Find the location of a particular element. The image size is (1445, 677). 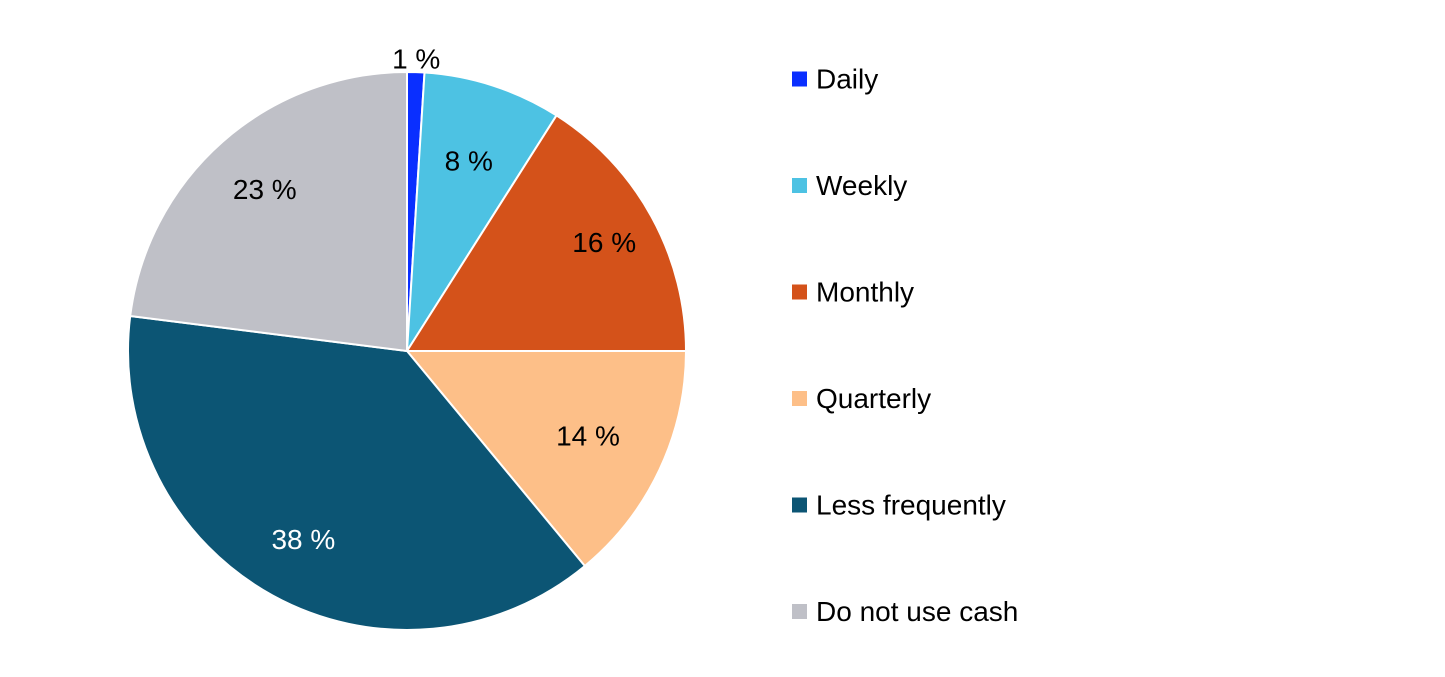

legend-item-daily: Daily is located at coordinates (835, 79).